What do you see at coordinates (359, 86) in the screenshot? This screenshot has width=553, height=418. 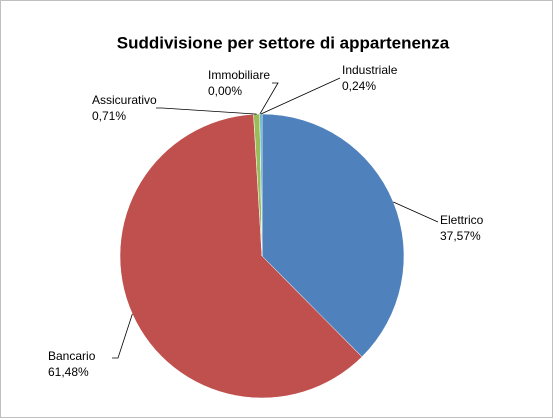 I see `slice-value-label: 0,24%` at bounding box center [359, 86].